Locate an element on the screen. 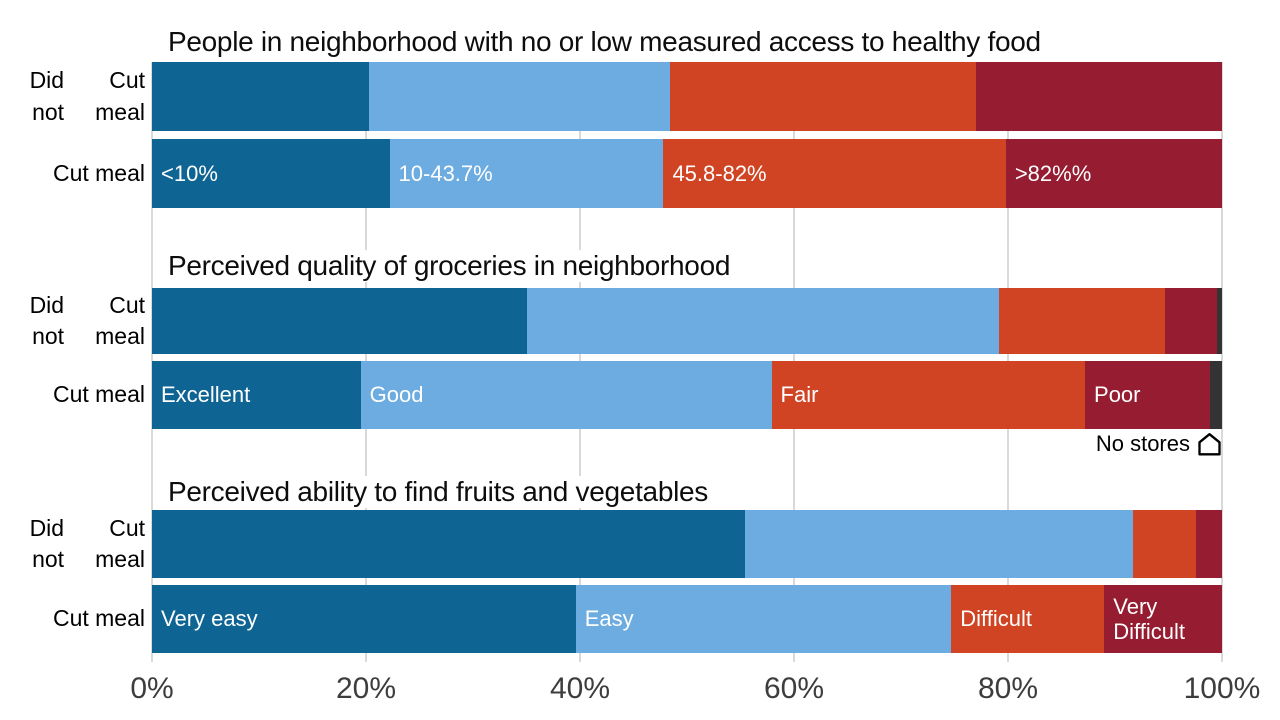 The height and width of the screenshot is (720, 1280). bar-segment-very-easy: Very easy is located at coordinates (364, 619).